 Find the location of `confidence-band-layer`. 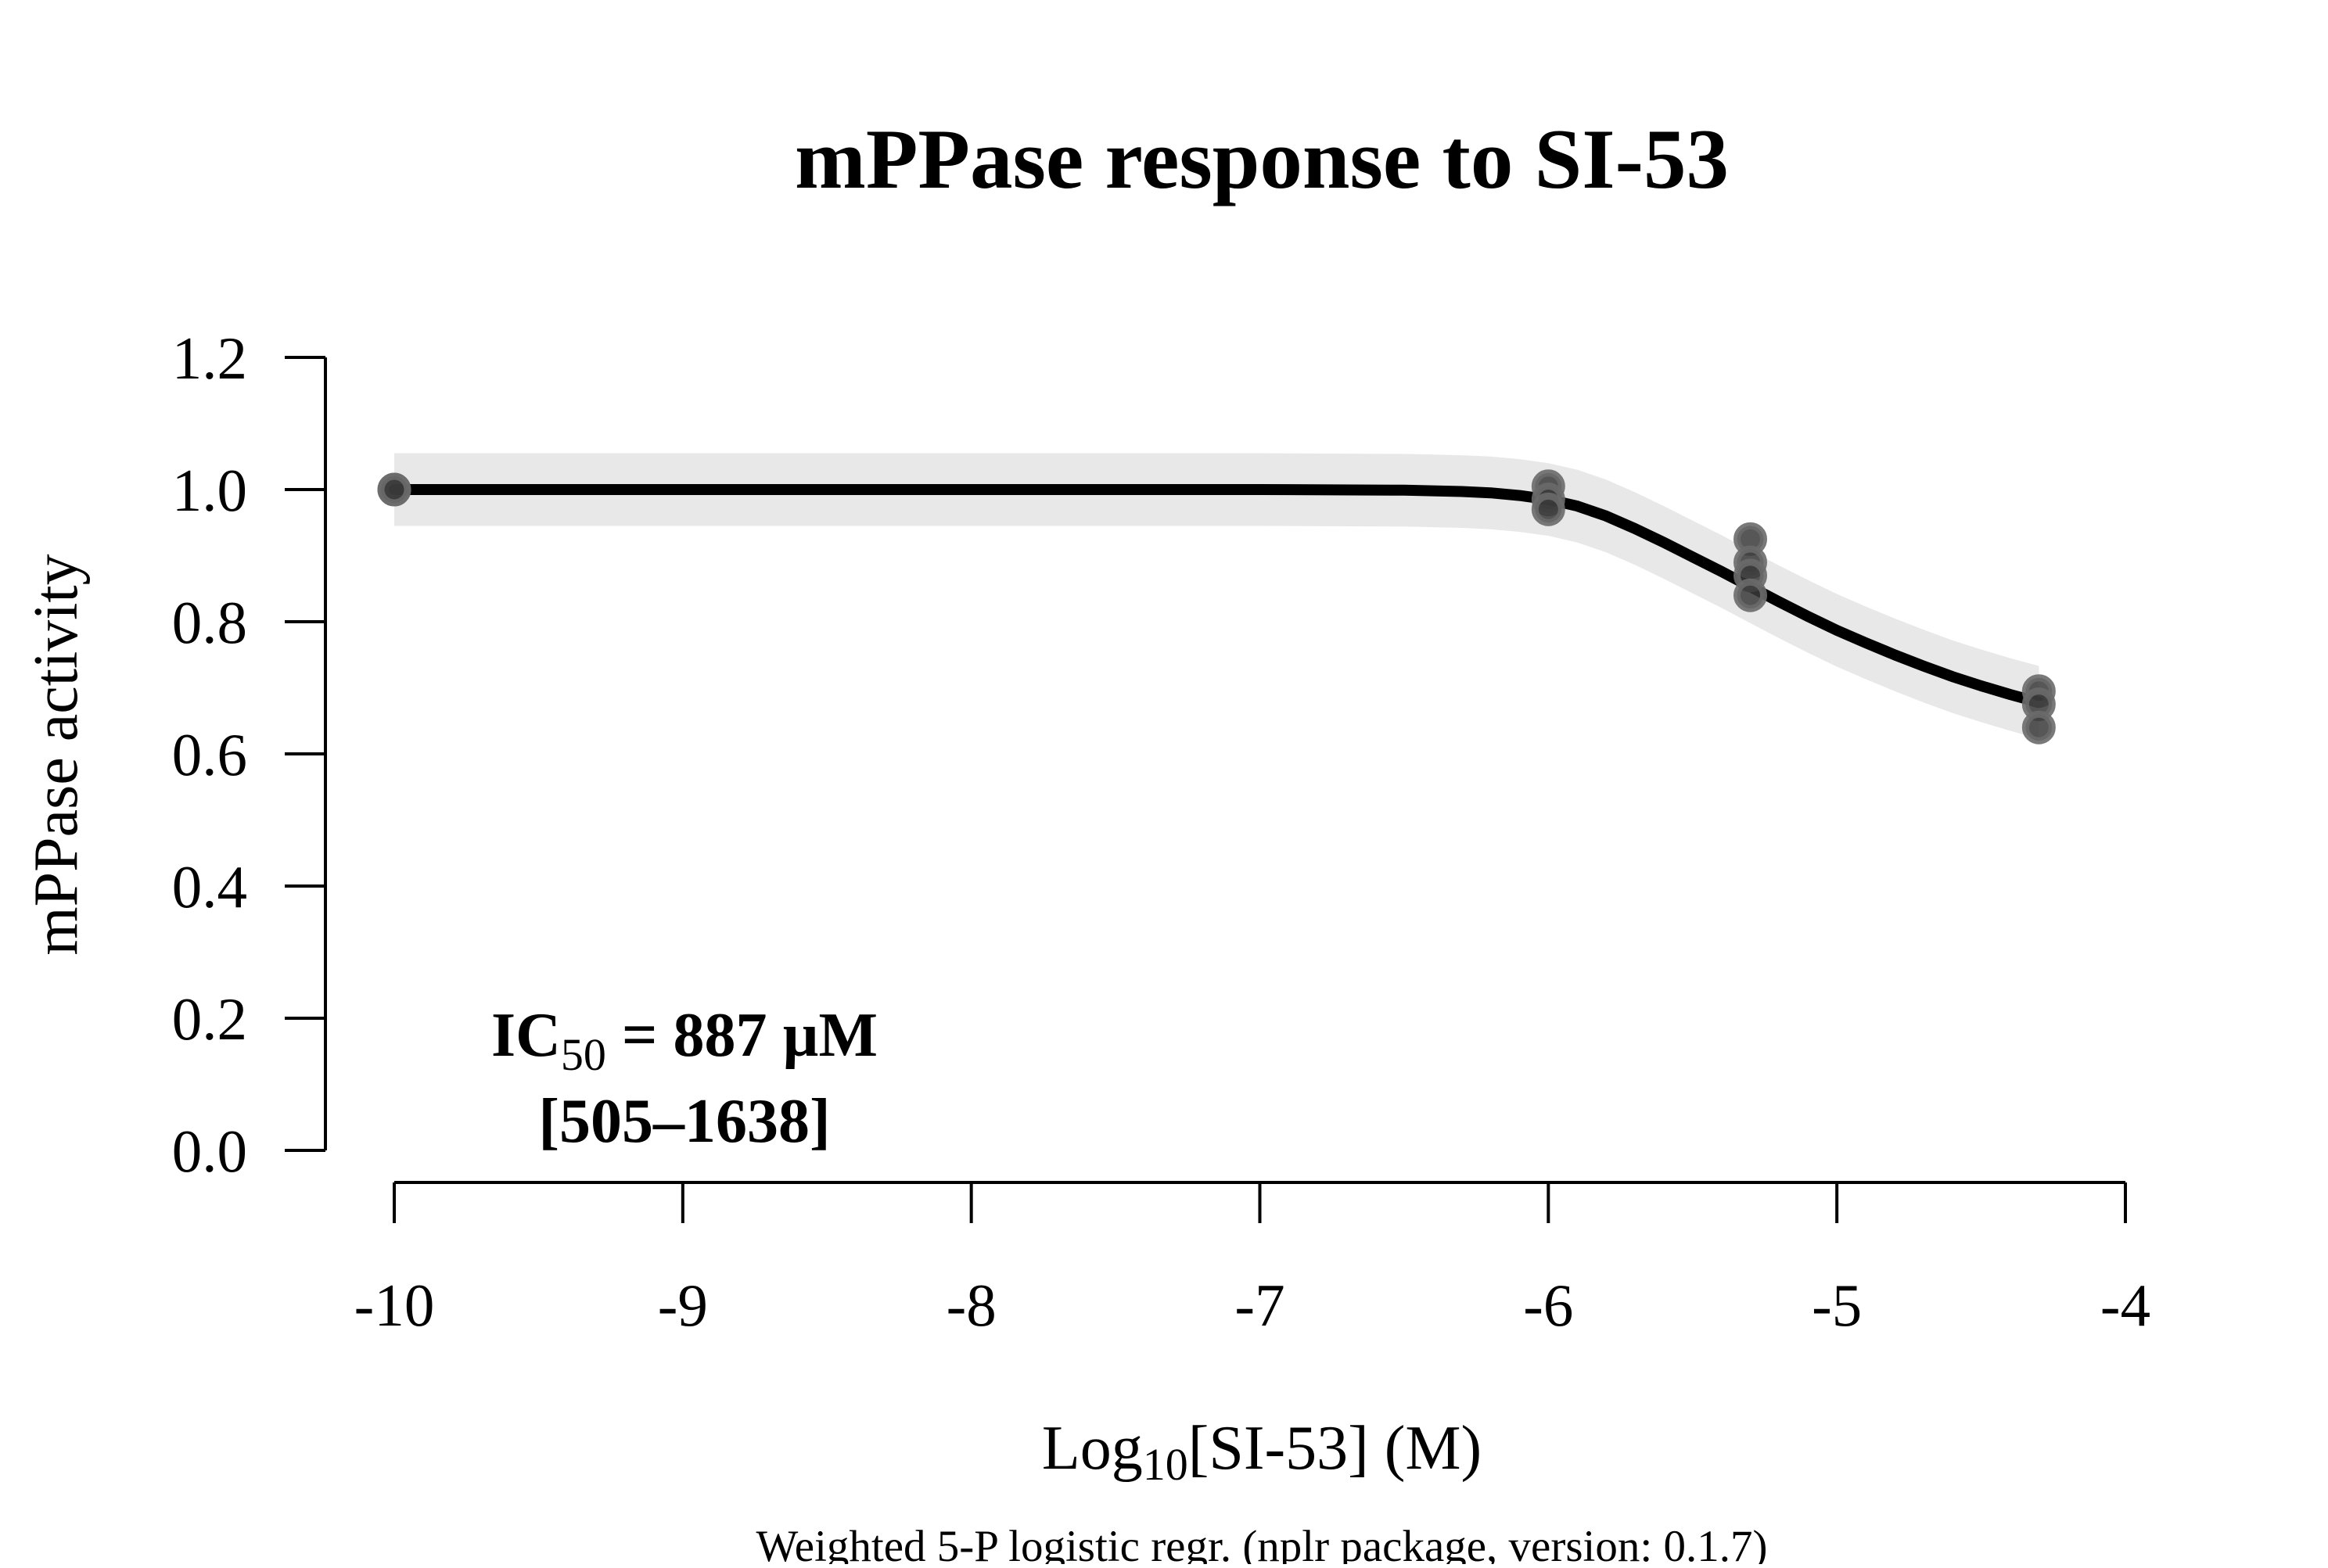

confidence-band-layer is located at coordinates (1216, 596).